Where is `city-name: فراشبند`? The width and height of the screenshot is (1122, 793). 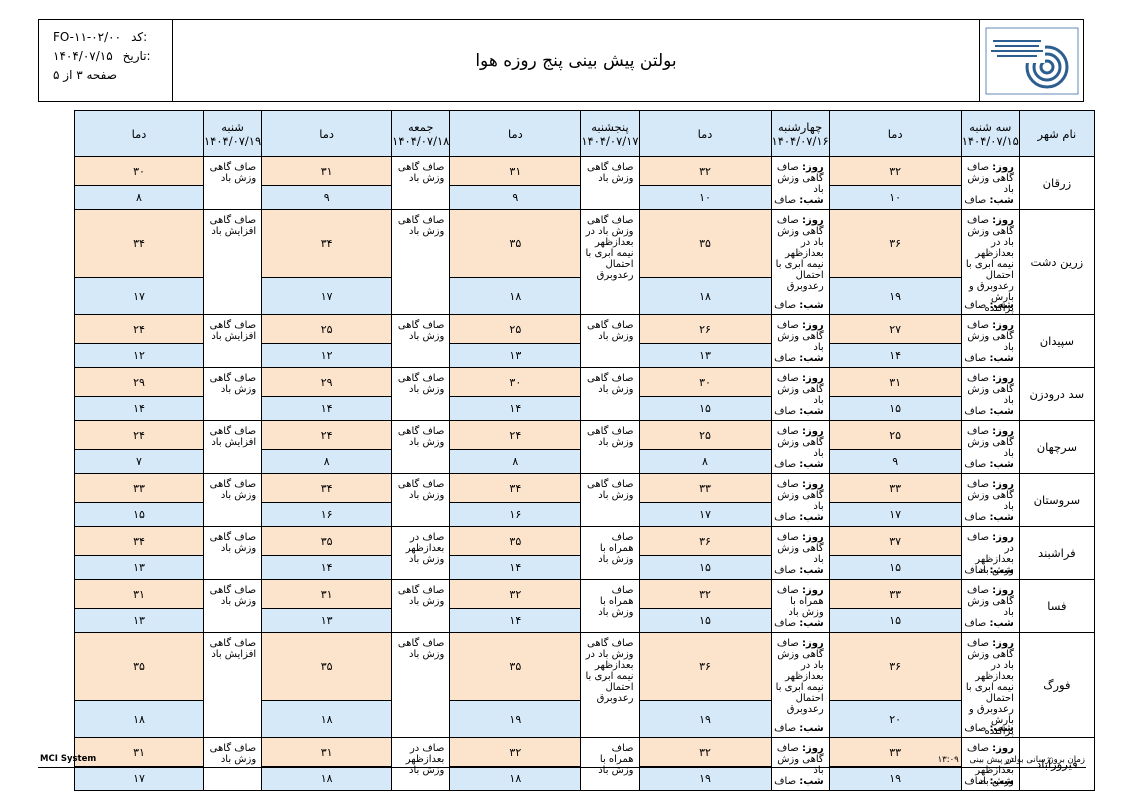 city-name: فراشبند is located at coordinates (1056, 553).